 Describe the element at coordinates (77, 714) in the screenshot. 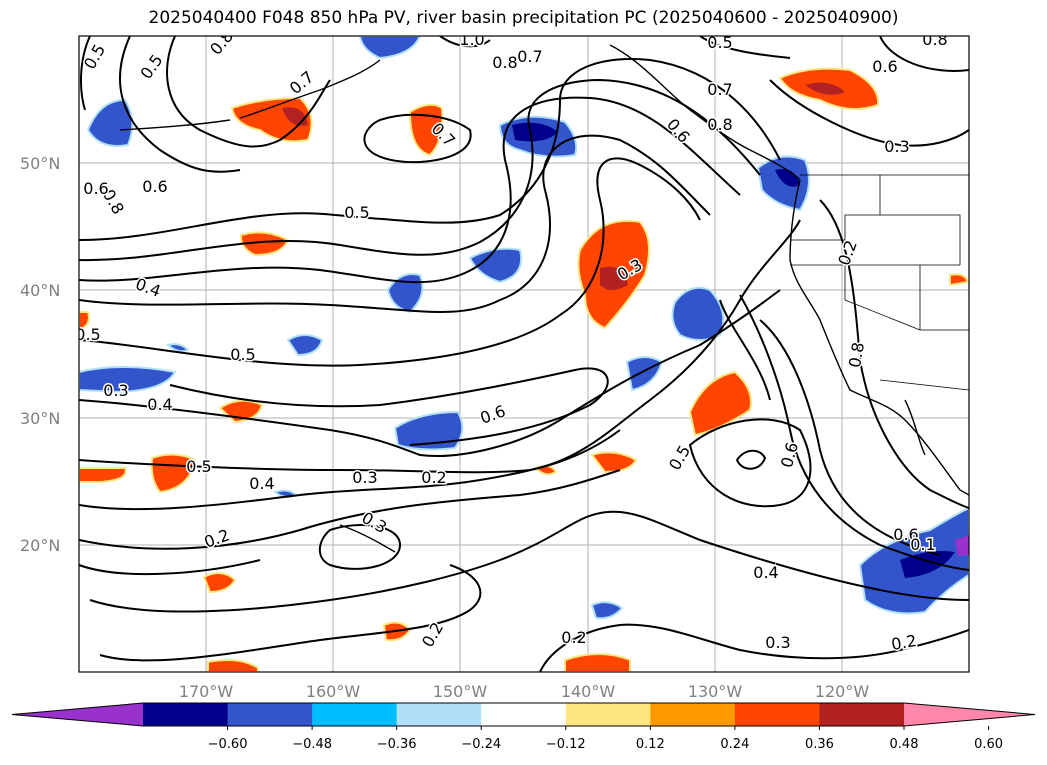

I see `colorbar-extend-low` at that location.